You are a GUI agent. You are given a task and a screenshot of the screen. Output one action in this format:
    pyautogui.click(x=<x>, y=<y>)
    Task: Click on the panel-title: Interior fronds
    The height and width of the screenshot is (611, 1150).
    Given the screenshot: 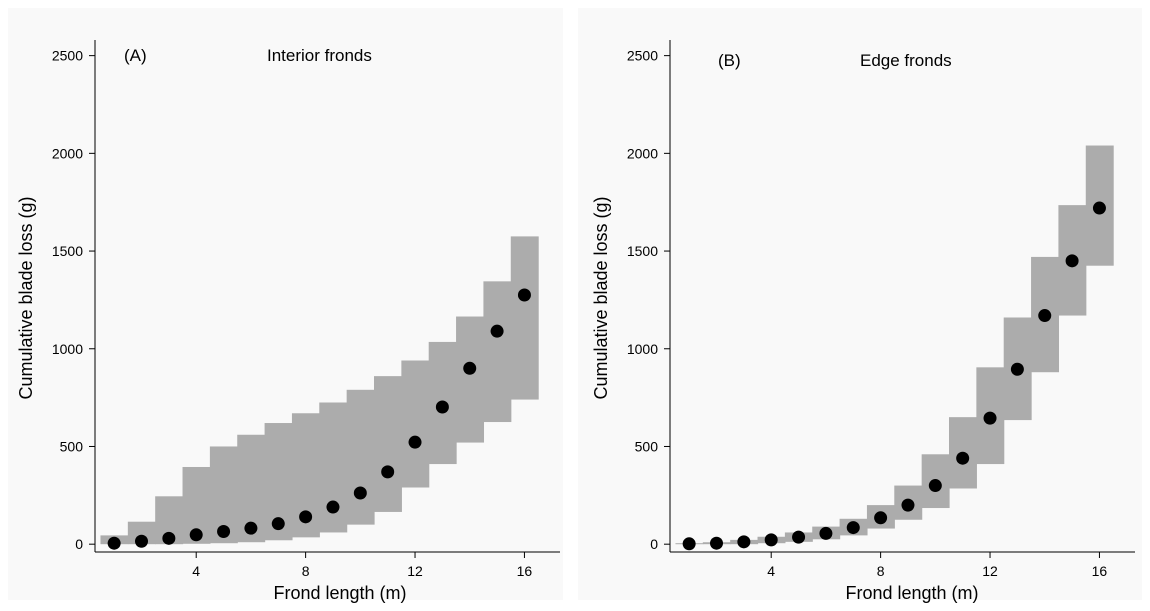 What is the action you would take?
    pyautogui.click(x=319, y=55)
    